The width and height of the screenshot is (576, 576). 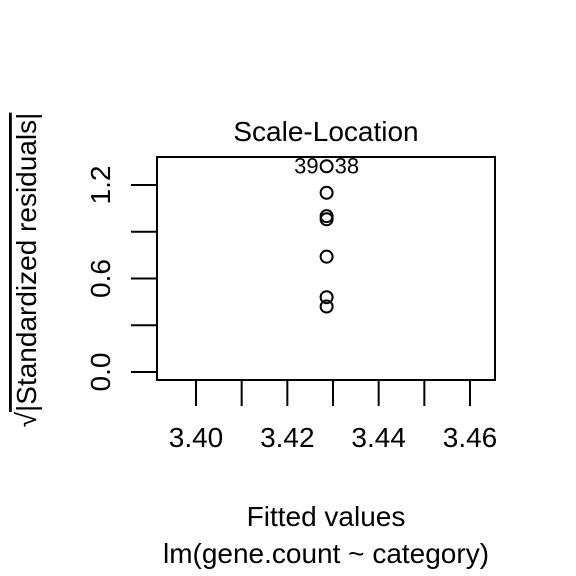 I want to click on chart-title: Scale-Location, so click(x=325, y=131).